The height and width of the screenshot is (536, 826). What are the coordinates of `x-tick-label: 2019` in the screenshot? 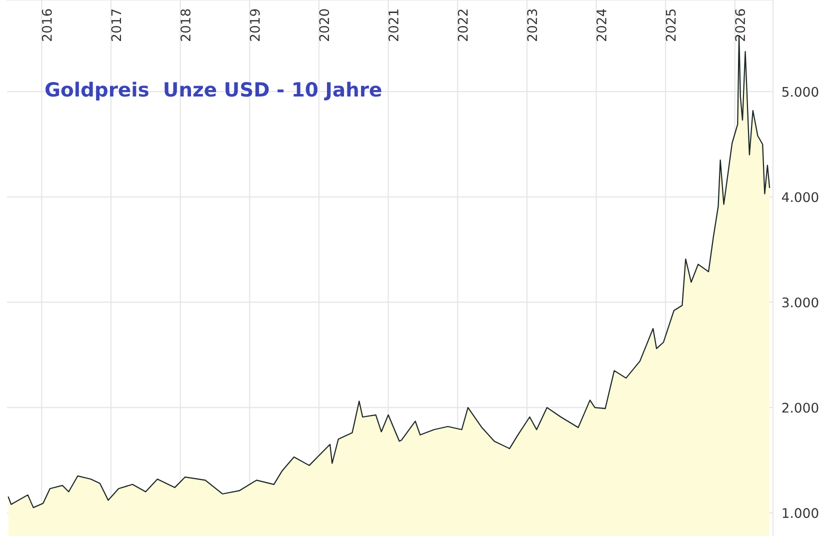 It's located at (255, 25).